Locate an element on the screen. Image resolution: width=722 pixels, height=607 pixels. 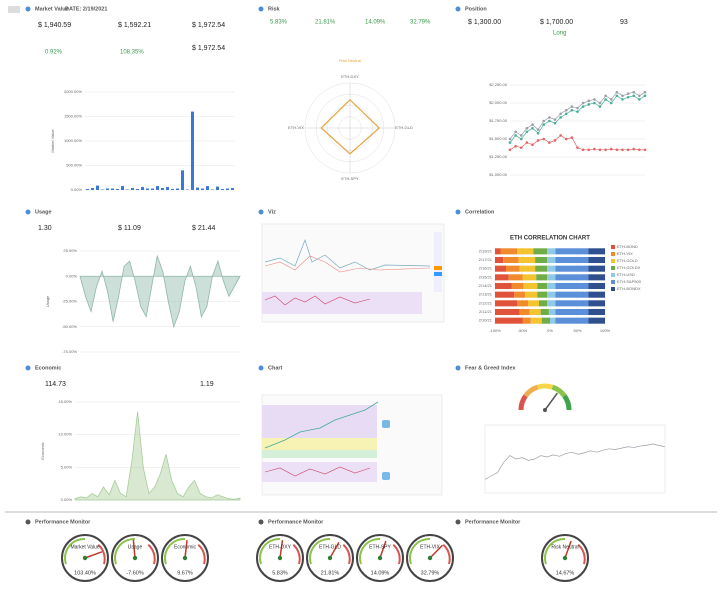
y-tick-label: 2/16/21 is located at coordinates (486, 268).